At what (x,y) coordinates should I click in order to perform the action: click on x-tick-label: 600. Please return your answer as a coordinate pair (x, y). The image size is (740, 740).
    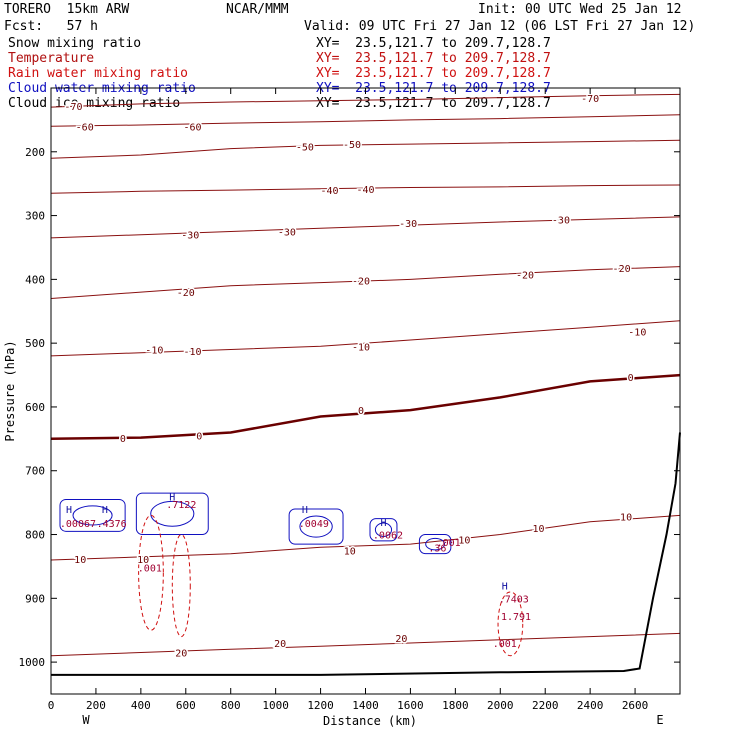
    Looking at the image, I should click on (186, 705).